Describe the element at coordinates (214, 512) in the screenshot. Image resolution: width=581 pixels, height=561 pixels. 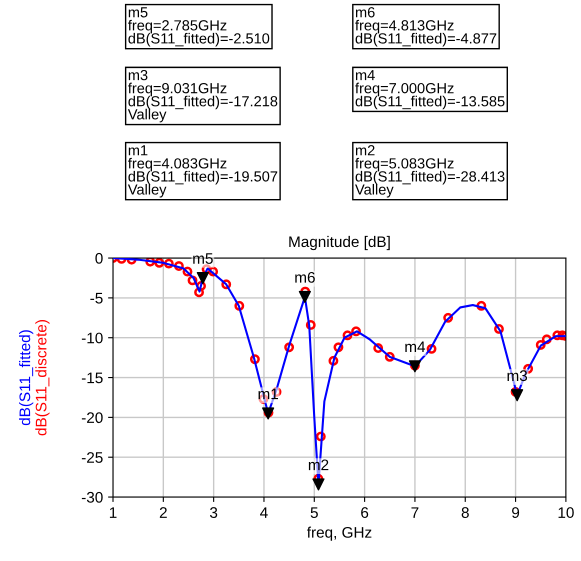
I see `x-tick-label: 3` at that location.